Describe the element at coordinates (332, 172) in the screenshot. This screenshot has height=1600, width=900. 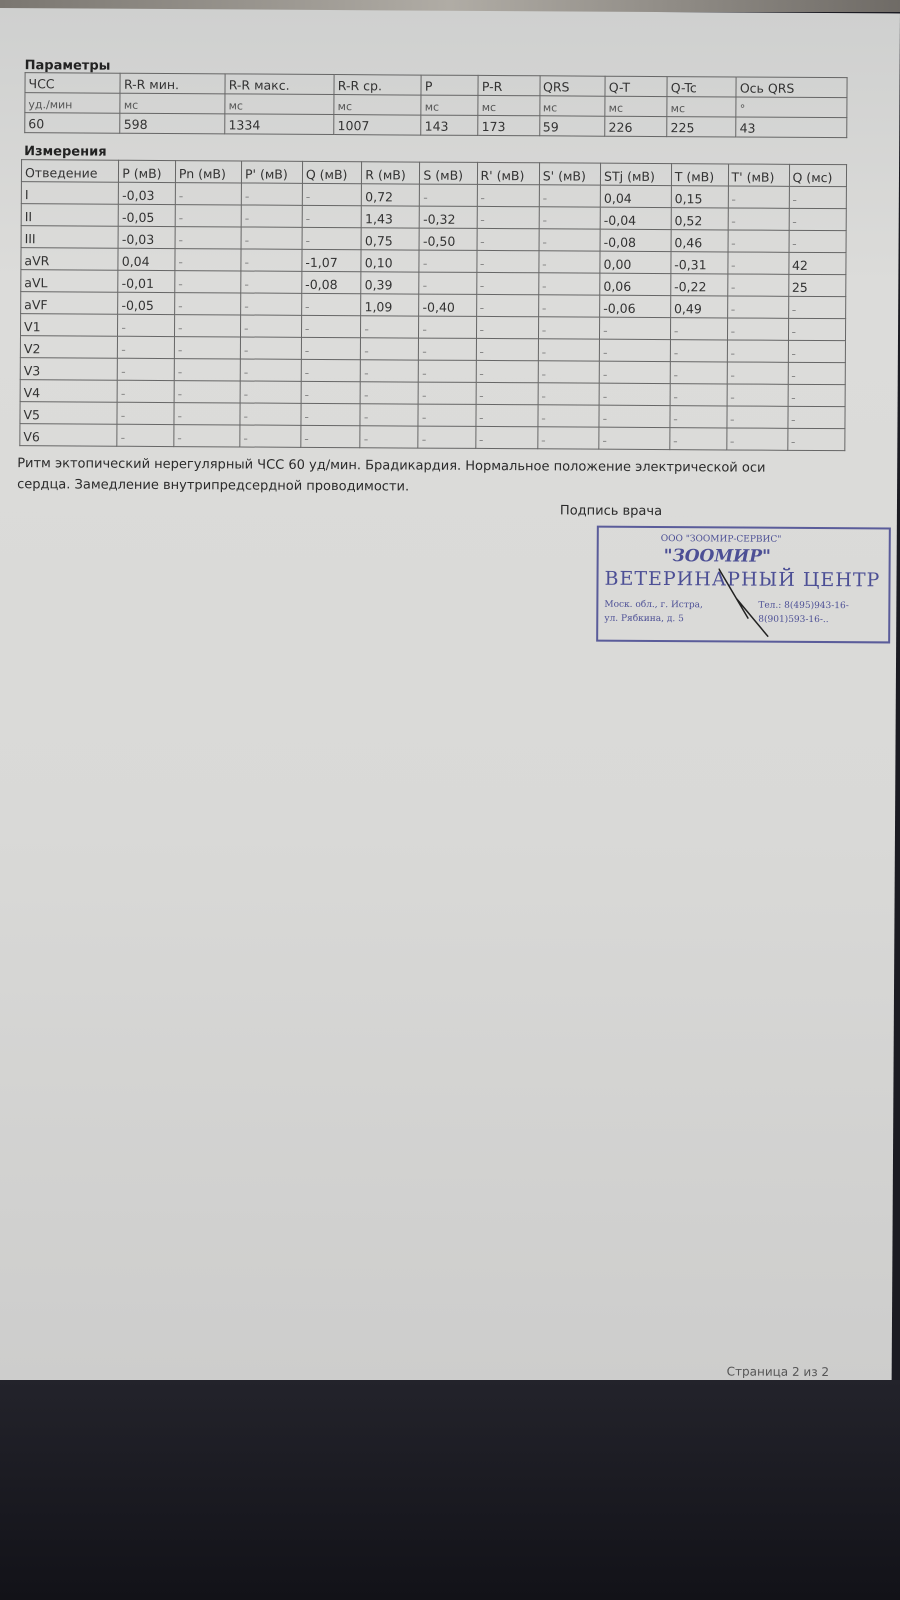
I see `column-header: Q (мВ)` at that location.